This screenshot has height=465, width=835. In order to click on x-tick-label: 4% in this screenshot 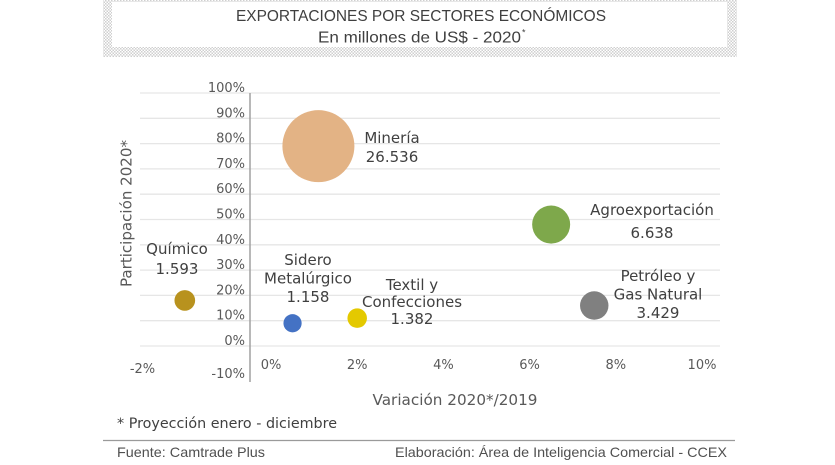, I will do `click(443, 365)`.